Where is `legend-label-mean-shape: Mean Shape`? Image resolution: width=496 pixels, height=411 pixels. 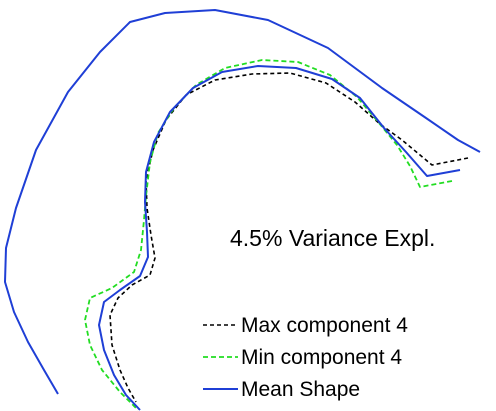 legend-label-mean-shape: Mean Shape is located at coordinates (300, 389).